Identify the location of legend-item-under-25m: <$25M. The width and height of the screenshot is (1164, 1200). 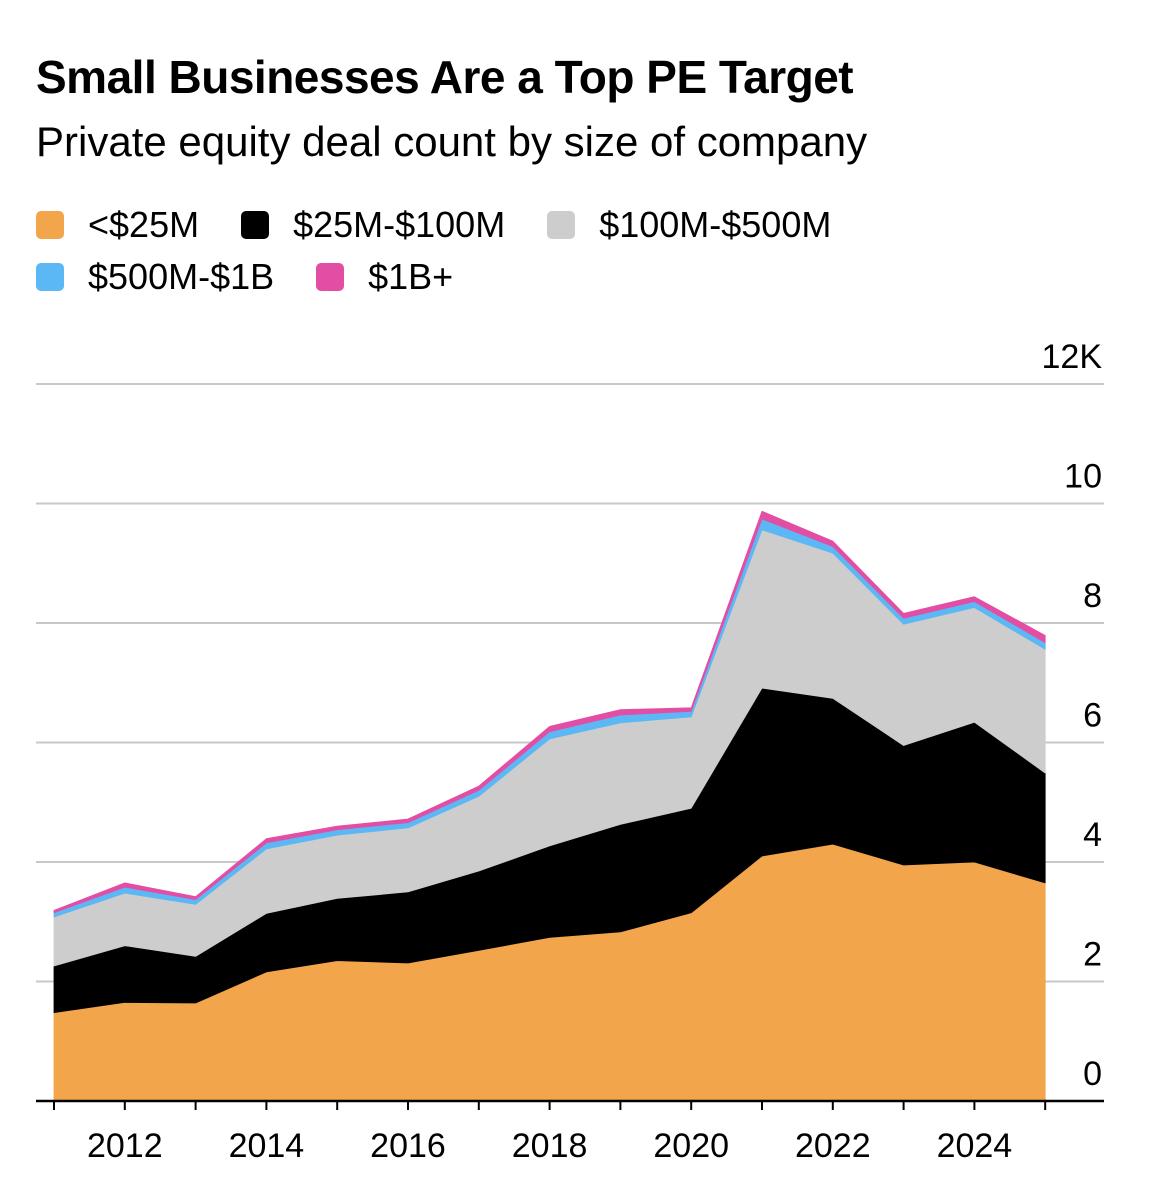
(118, 224).